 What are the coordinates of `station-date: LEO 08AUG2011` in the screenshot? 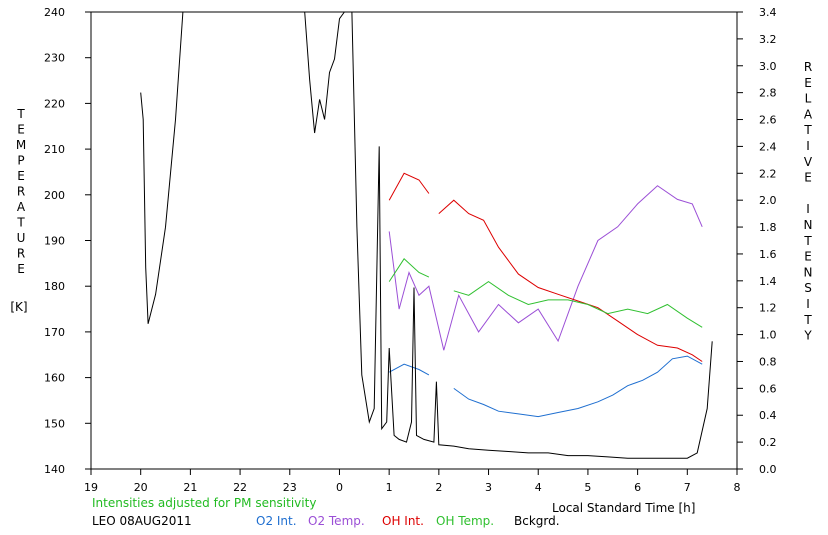 It's located at (142, 521).